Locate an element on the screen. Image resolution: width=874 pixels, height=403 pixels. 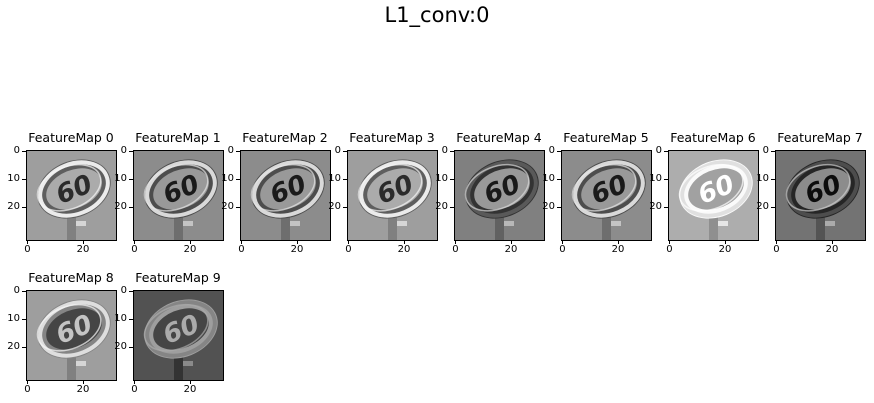
feature-map-panel: FeatureMap 5 60 0 10 20 0 20 is located at coordinates (597, 192).